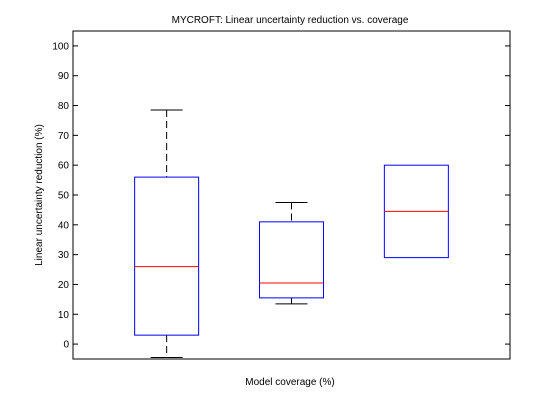 Image resolution: width=560 pixels, height=420 pixels. What do you see at coordinates (60, 46) in the screenshot?
I see `y-tick-label: 100` at bounding box center [60, 46].